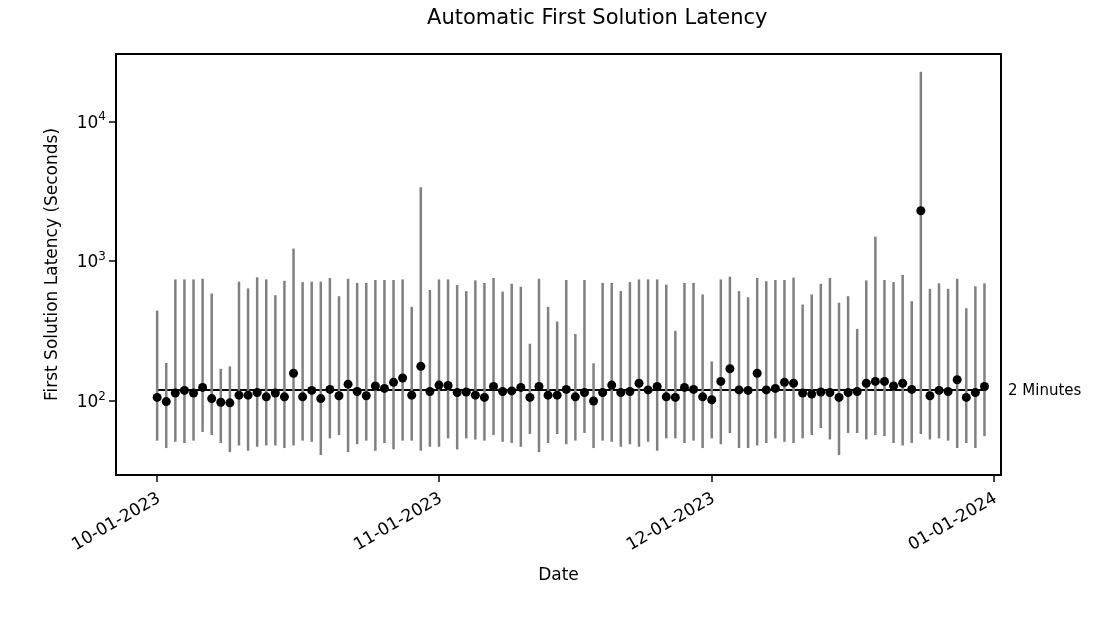  I want to click on y-tick-label: 10$^{2}$, so click(91, 399).